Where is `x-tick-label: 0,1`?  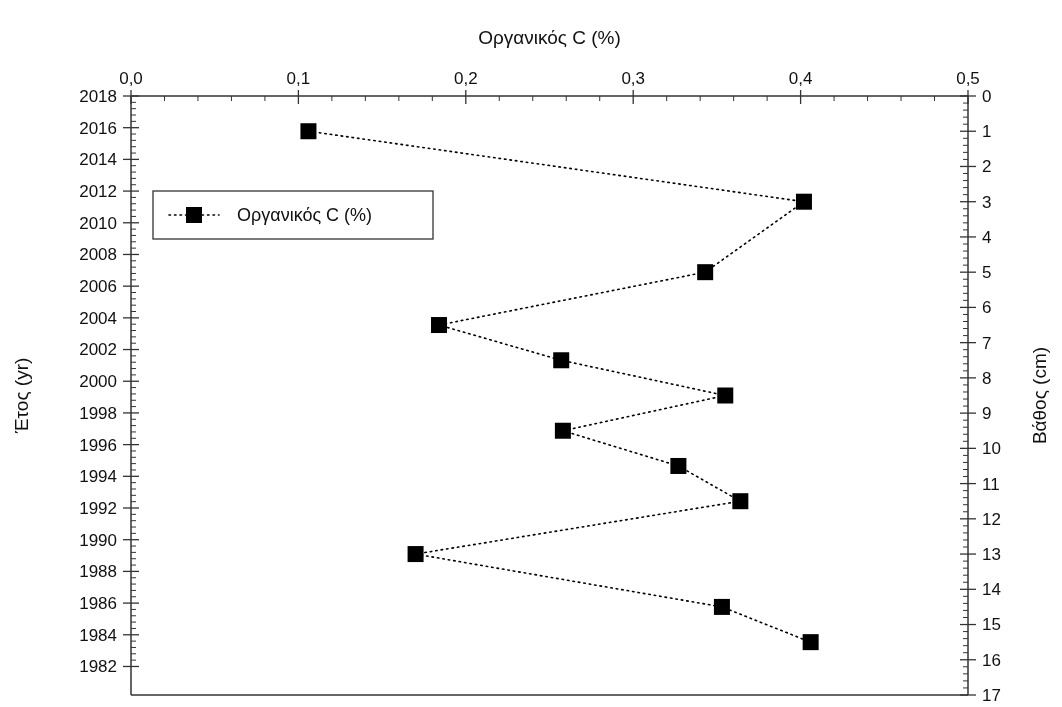 x-tick-label: 0,1 is located at coordinates (298, 78).